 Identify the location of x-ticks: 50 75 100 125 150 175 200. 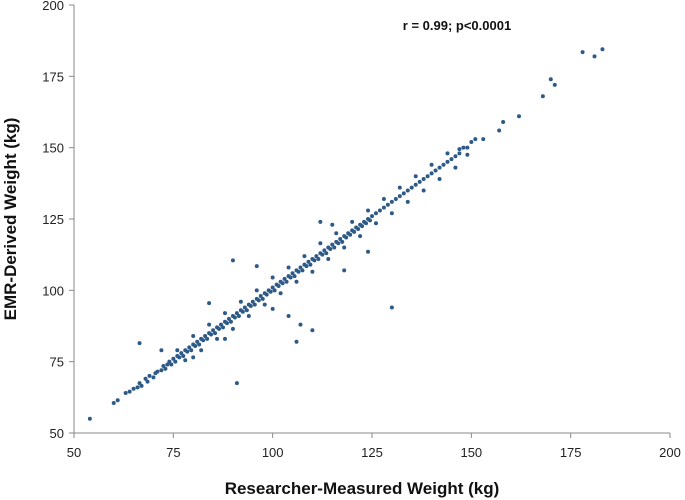
(374, 446).